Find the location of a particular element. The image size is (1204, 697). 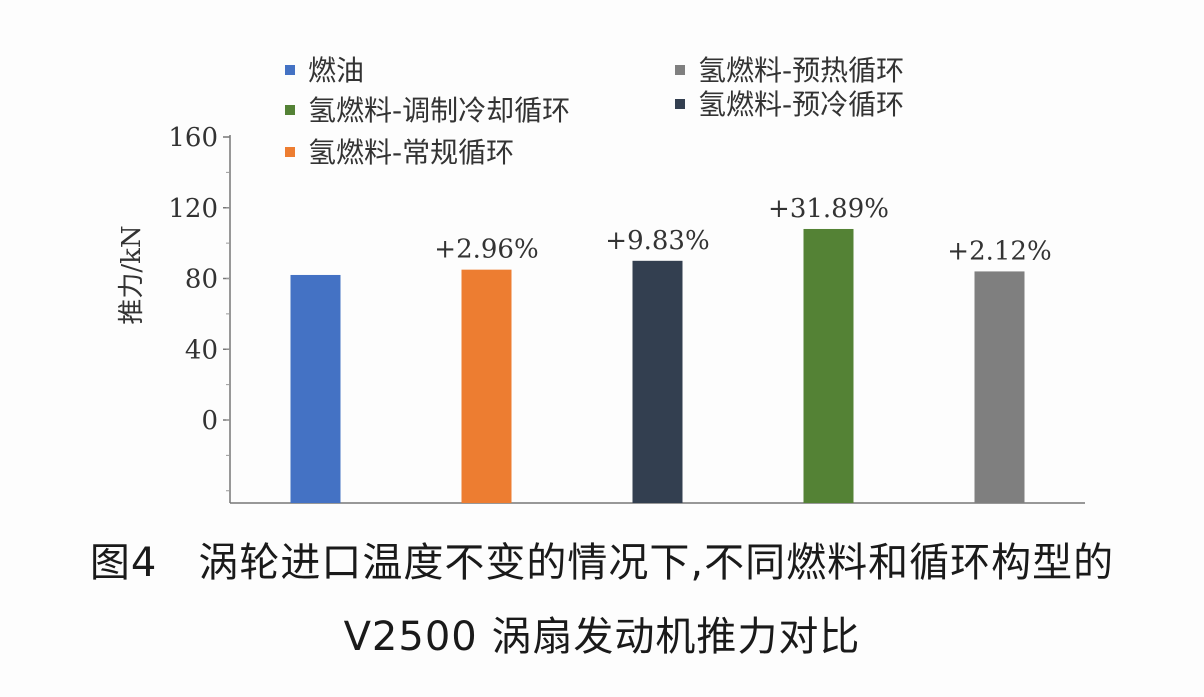

y-tick-label: 40 is located at coordinates (201, 350).